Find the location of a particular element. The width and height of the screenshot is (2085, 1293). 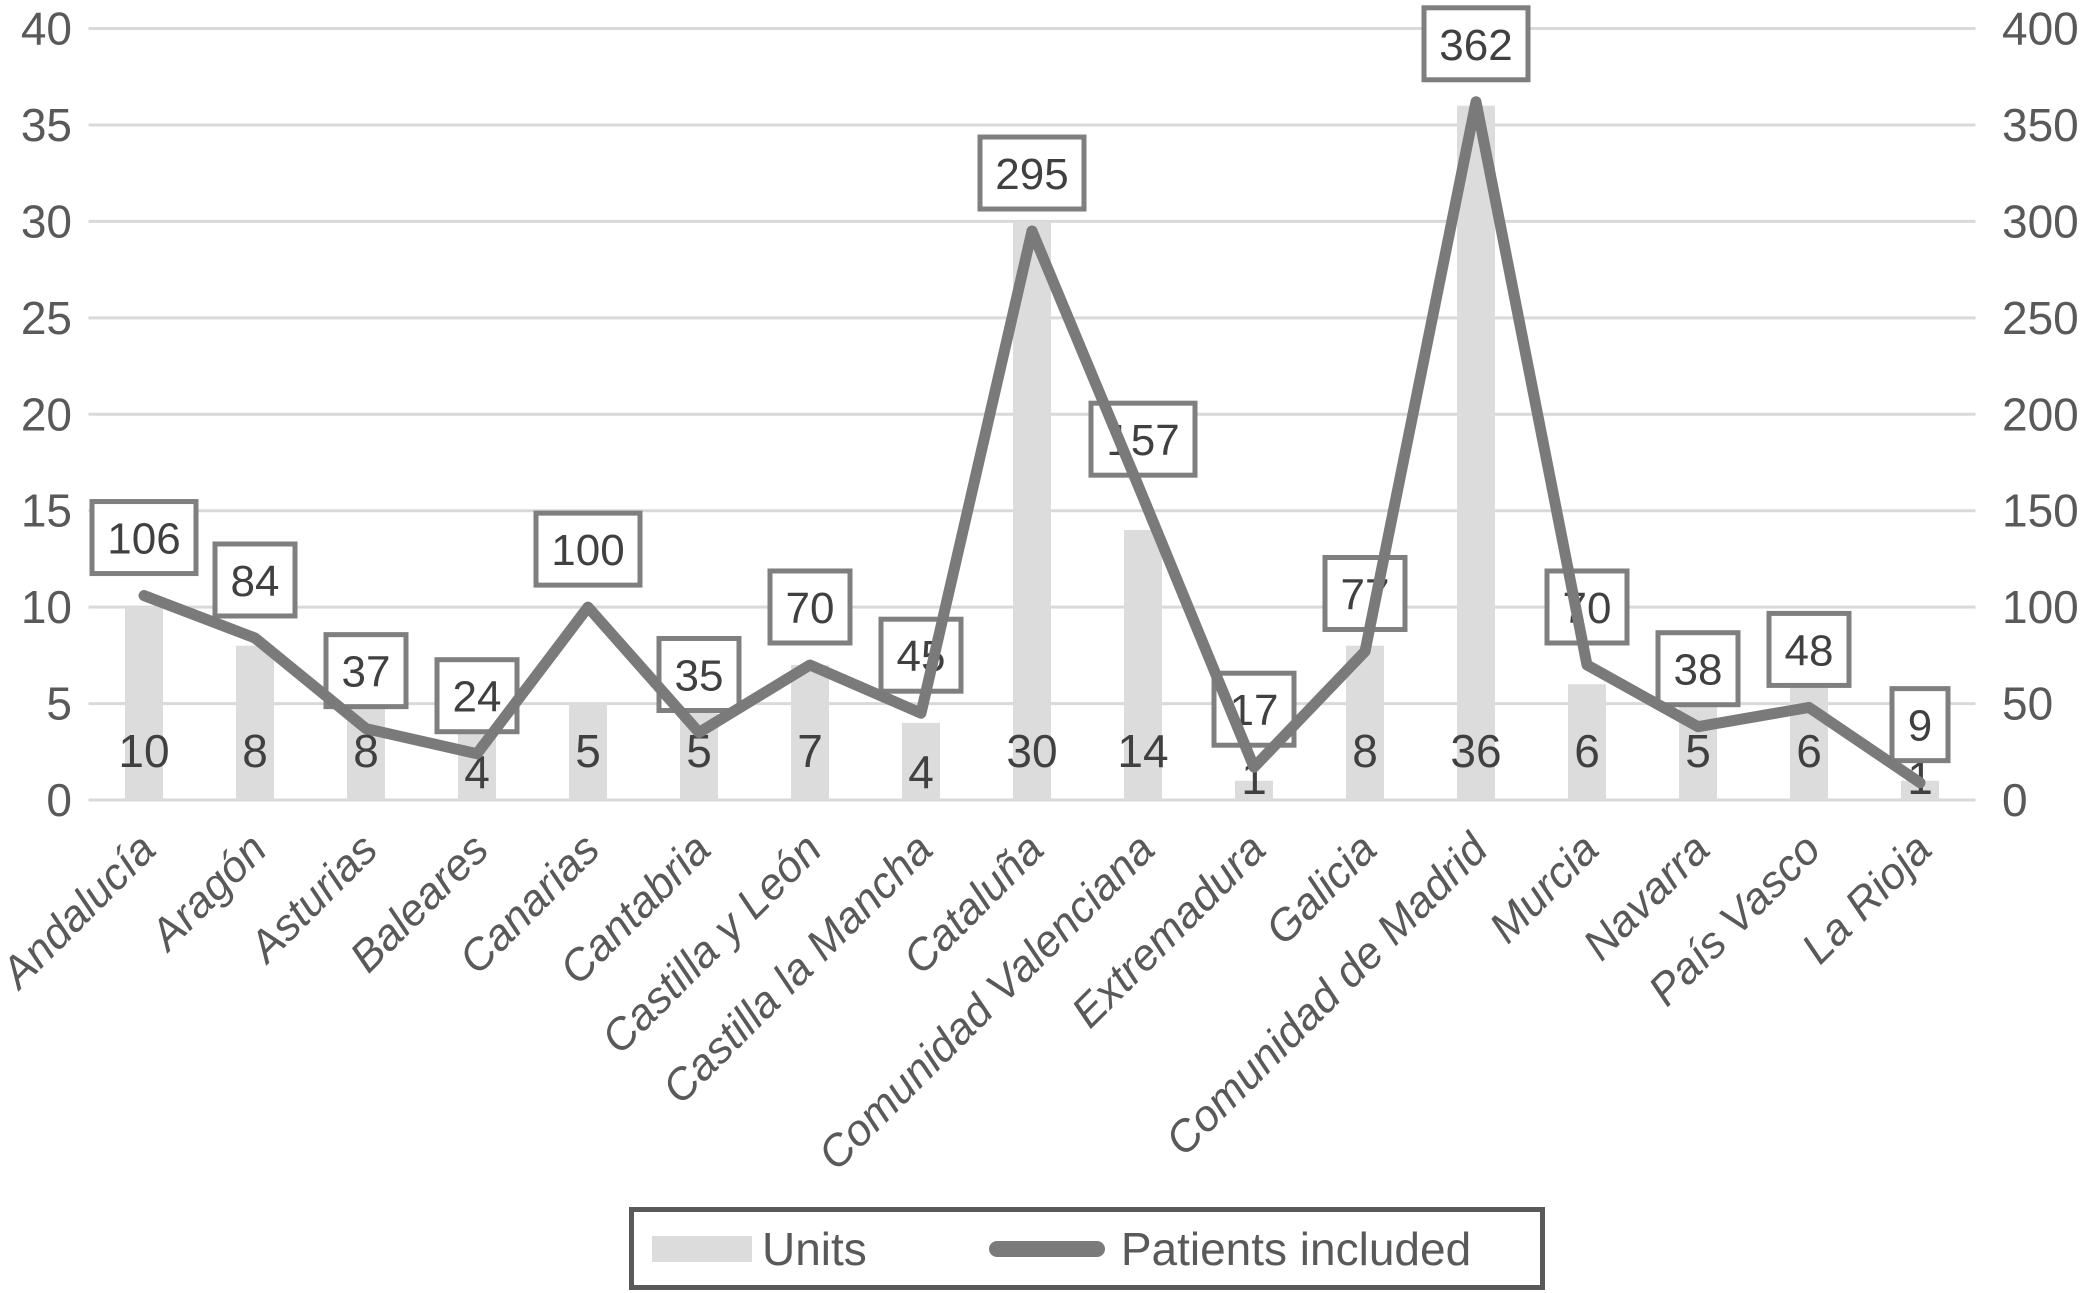

patients-value-label: 24 is located at coordinates (477, 697).